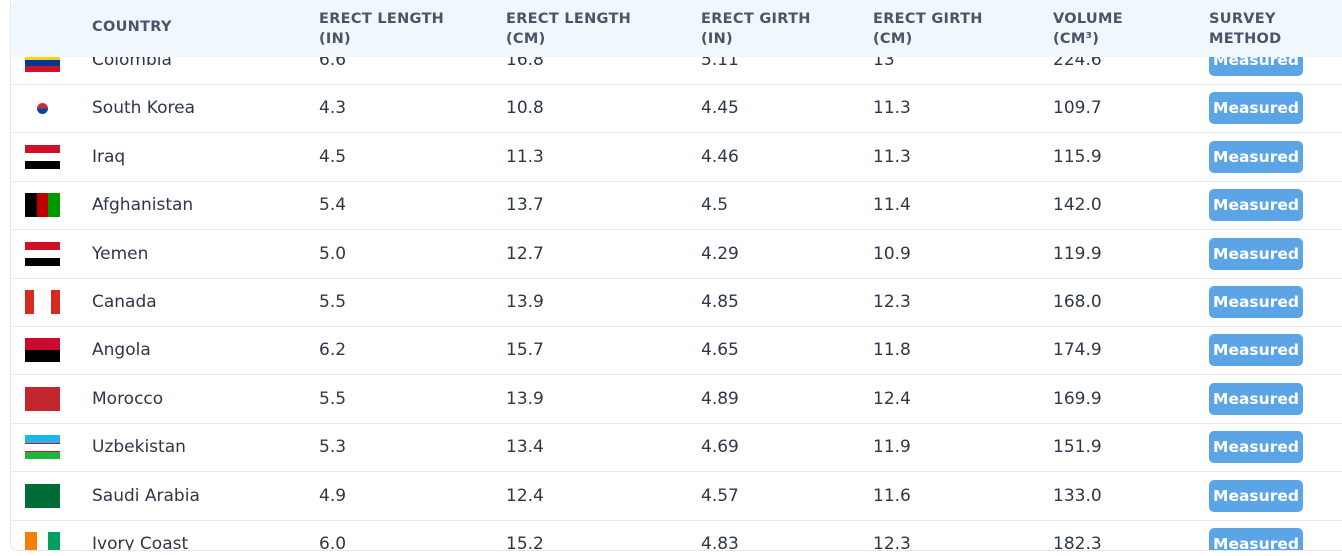 This screenshot has height=556, width=1342. Describe the element at coordinates (892, 447) in the screenshot. I see `table-cell: 11.9` at that location.